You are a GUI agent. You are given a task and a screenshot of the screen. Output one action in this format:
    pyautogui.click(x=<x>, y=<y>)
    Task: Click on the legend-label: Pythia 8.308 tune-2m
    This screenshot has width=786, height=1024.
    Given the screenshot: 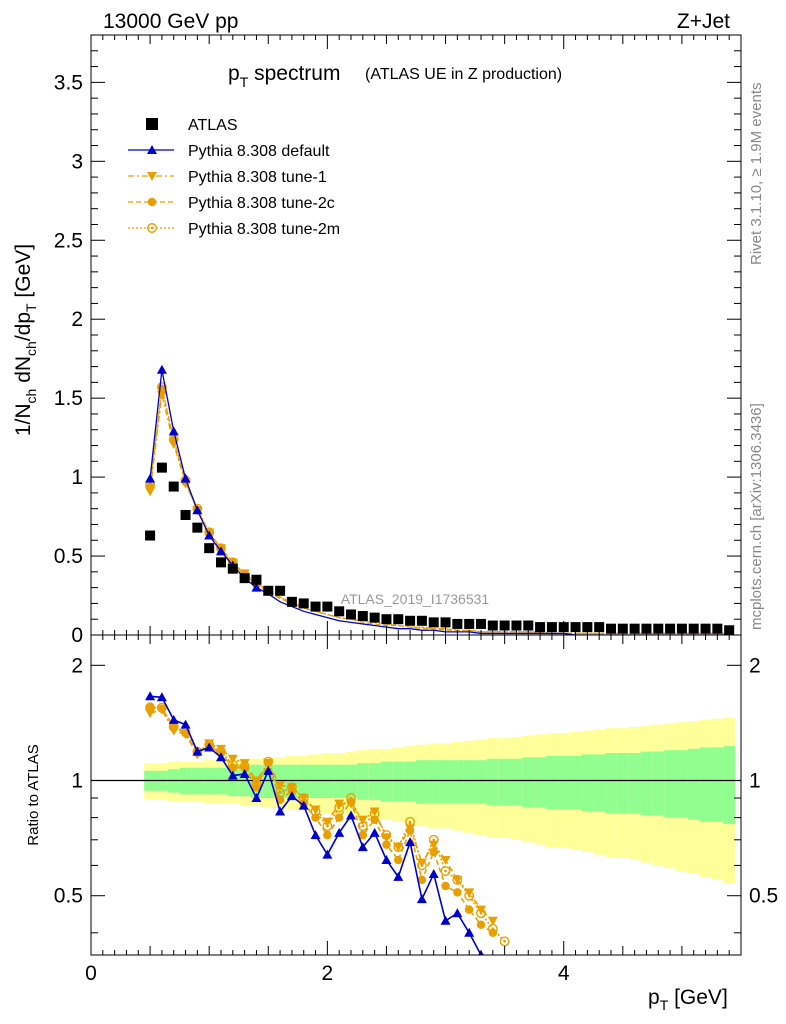 What is the action you would take?
    pyautogui.click(x=264, y=229)
    